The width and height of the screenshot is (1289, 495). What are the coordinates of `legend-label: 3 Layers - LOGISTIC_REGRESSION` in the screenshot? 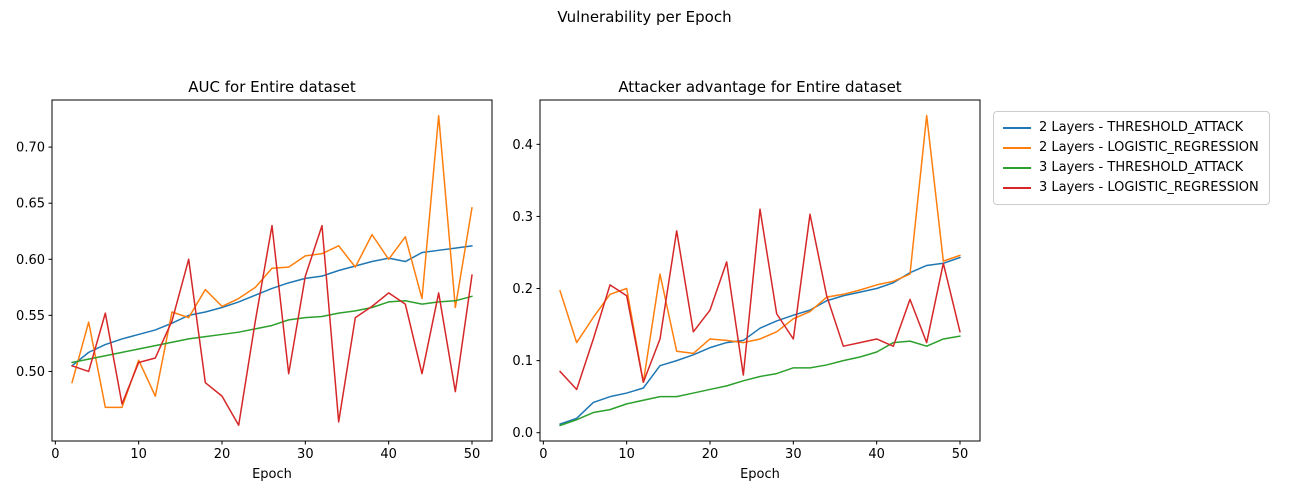 It's located at (1149, 187).